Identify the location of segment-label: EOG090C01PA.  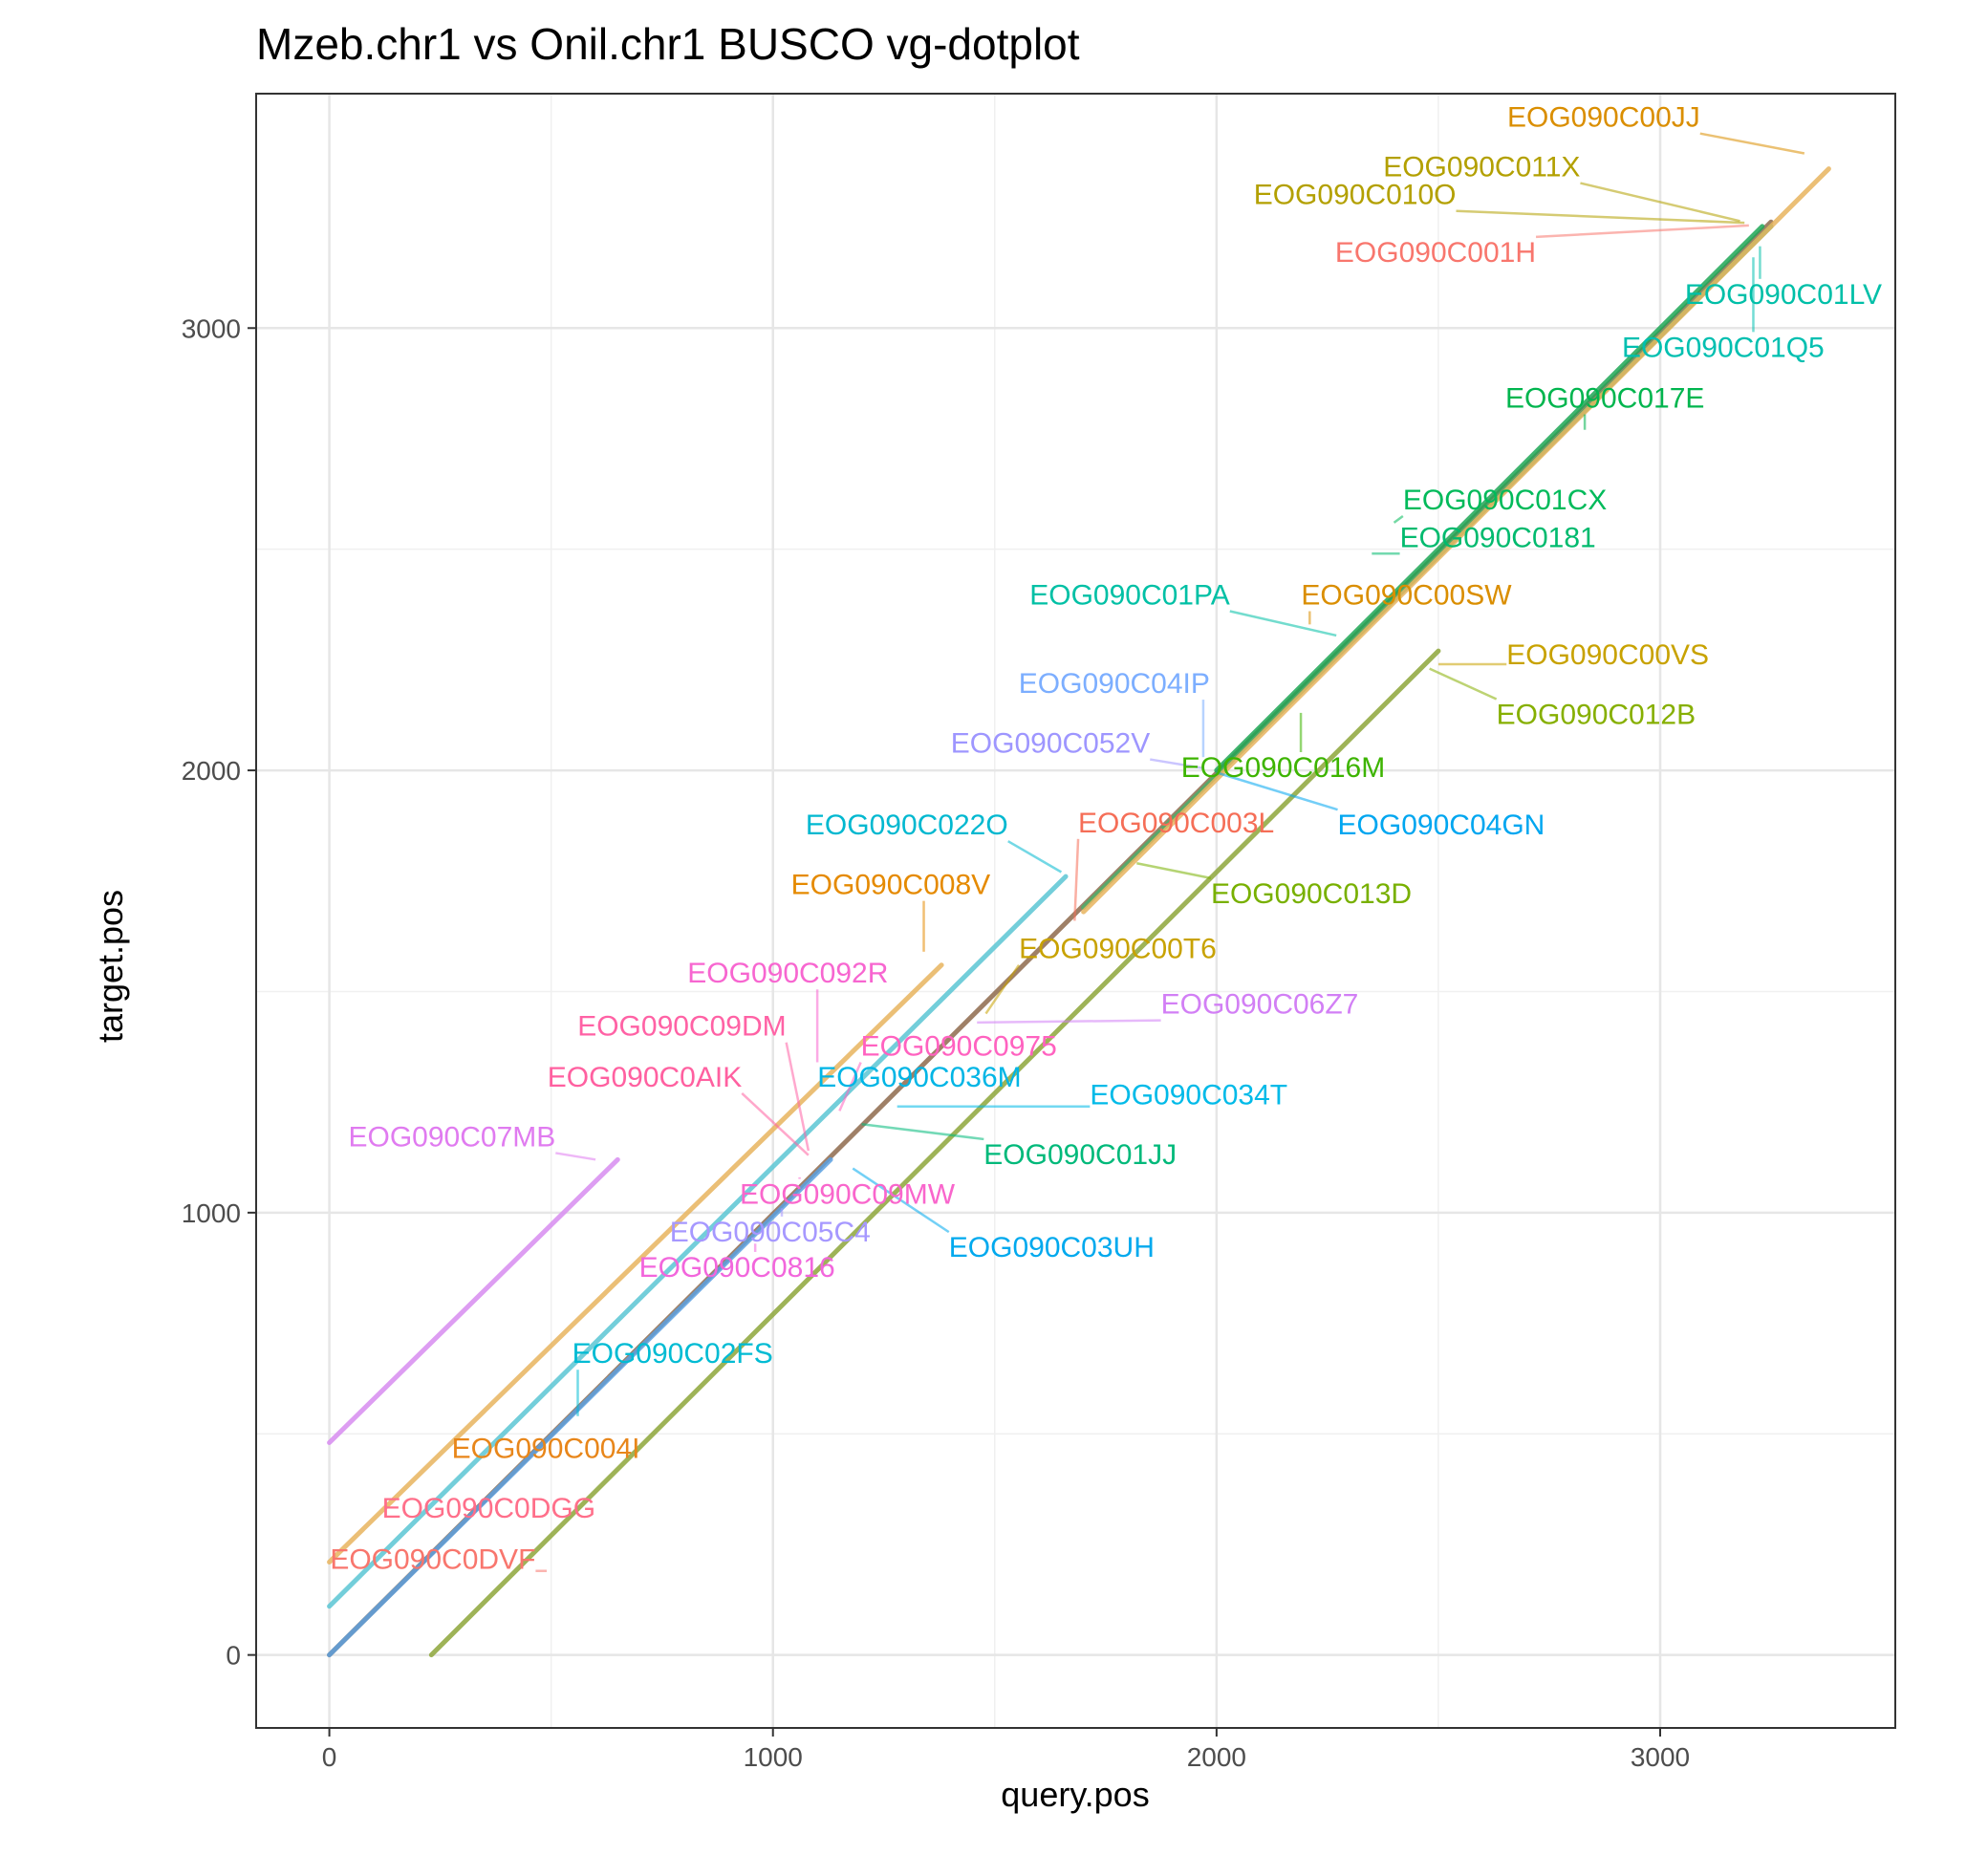
(1129, 596).